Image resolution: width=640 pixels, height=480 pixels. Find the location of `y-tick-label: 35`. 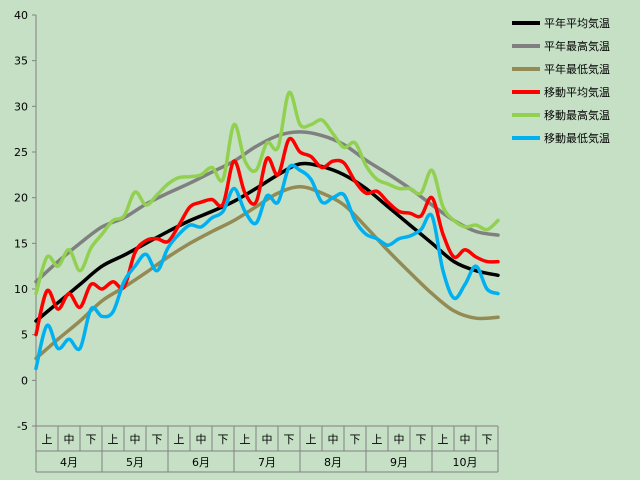

y-tick-label: 35 is located at coordinates (21, 61).